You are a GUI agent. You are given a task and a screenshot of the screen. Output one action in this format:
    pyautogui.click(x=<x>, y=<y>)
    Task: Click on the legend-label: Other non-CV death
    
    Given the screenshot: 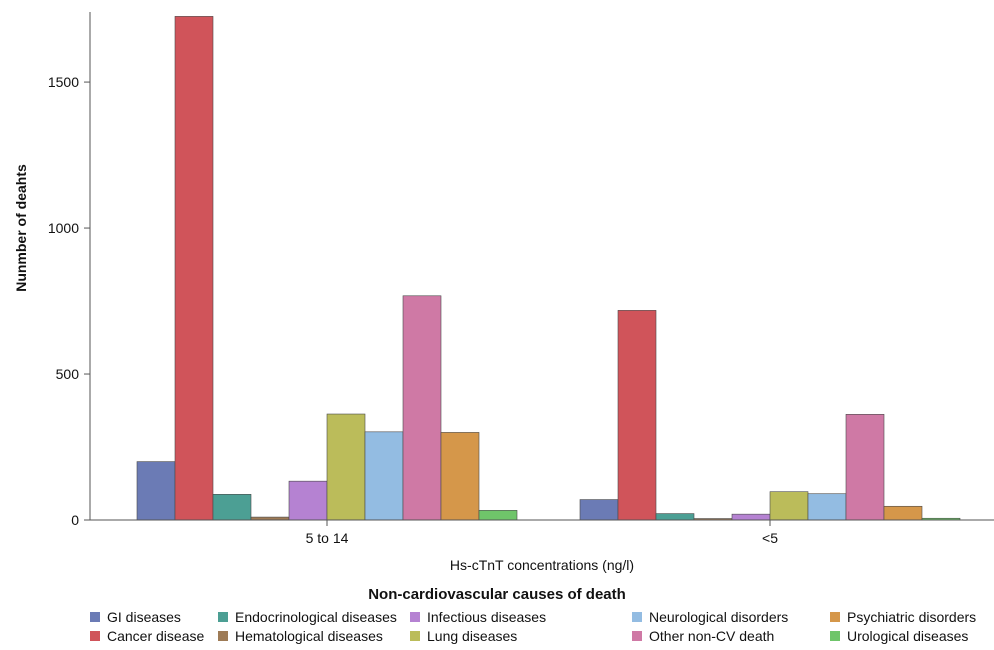 What is the action you would take?
    pyautogui.click(x=711, y=636)
    